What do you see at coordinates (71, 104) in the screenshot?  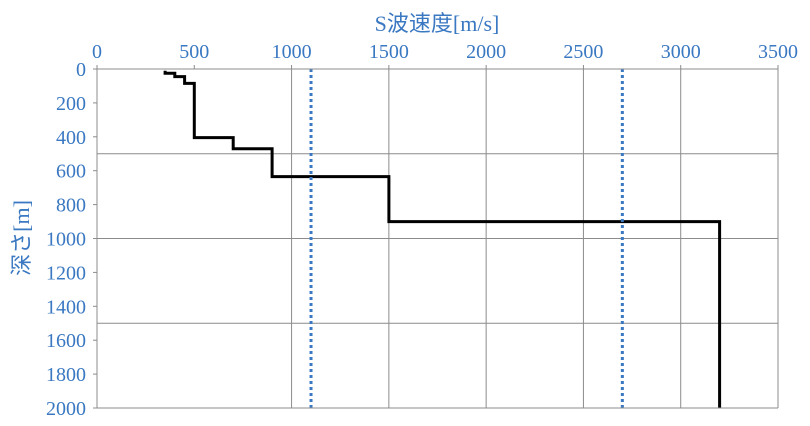 I see `y-tick-label: 200` at bounding box center [71, 104].